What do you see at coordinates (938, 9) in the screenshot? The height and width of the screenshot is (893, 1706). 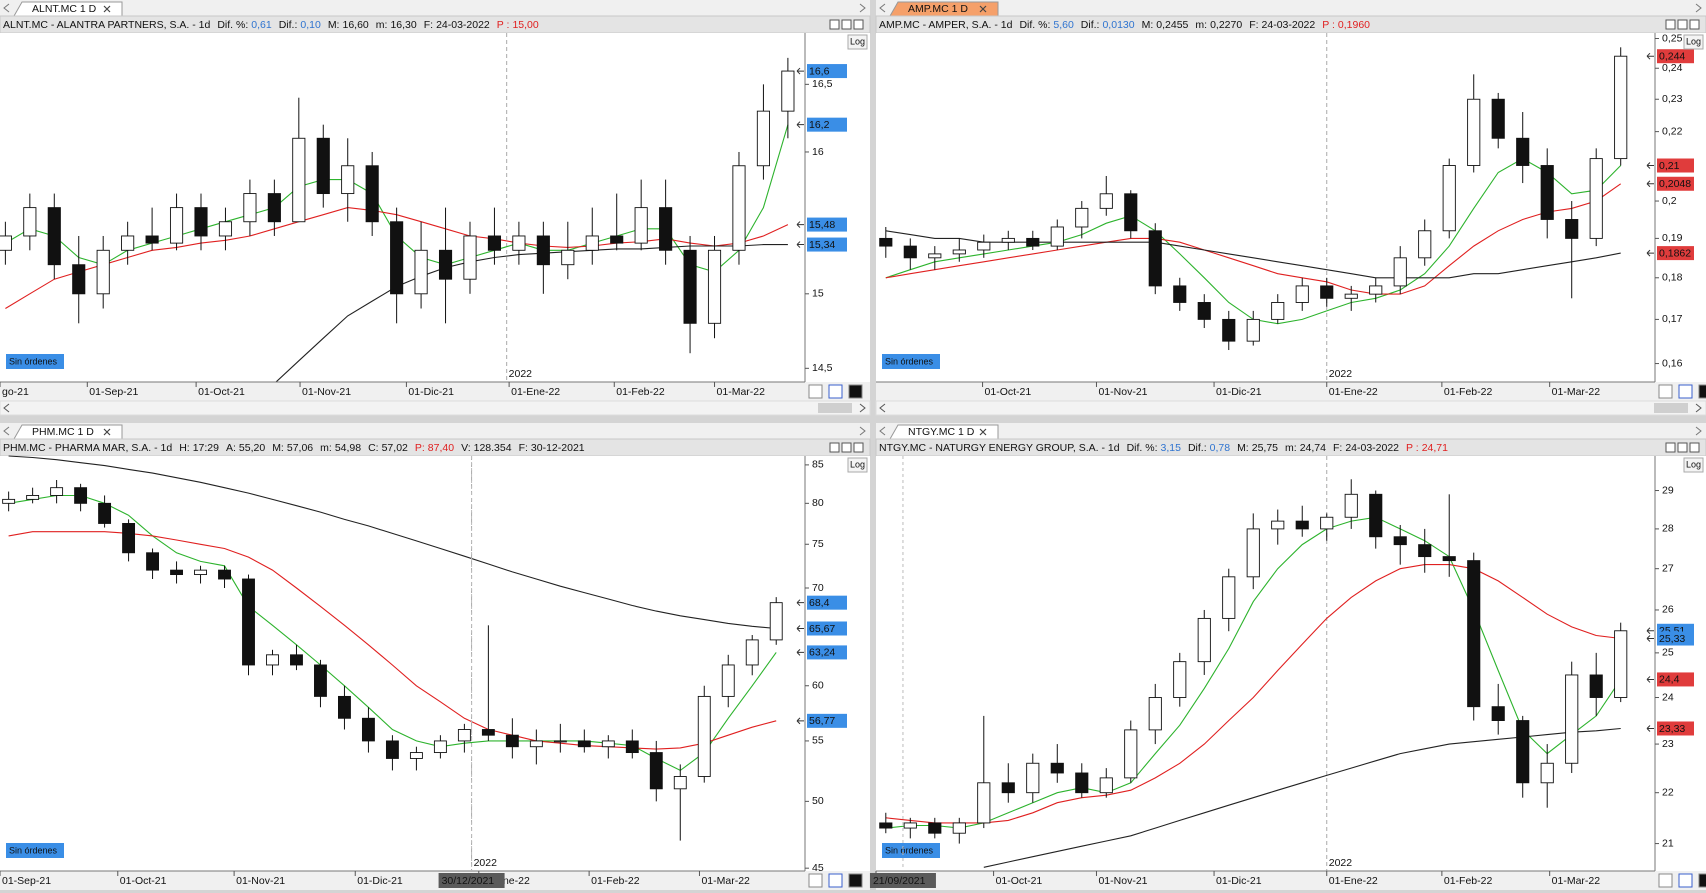 I see `tab-label: AMP.MC 1 D` at bounding box center [938, 9].